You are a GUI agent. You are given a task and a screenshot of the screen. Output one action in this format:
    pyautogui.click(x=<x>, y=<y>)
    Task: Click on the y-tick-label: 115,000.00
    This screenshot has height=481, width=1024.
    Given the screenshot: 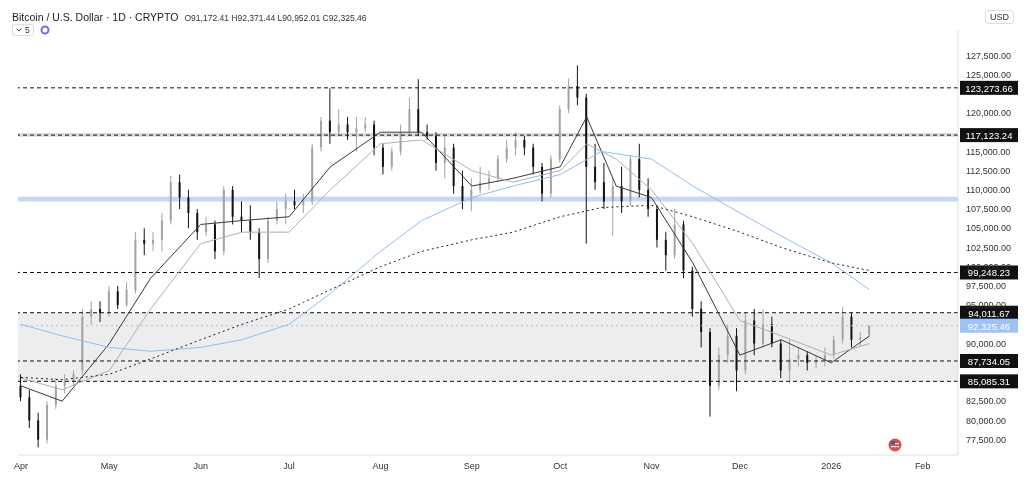 What is the action you would take?
    pyautogui.click(x=988, y=151)
    